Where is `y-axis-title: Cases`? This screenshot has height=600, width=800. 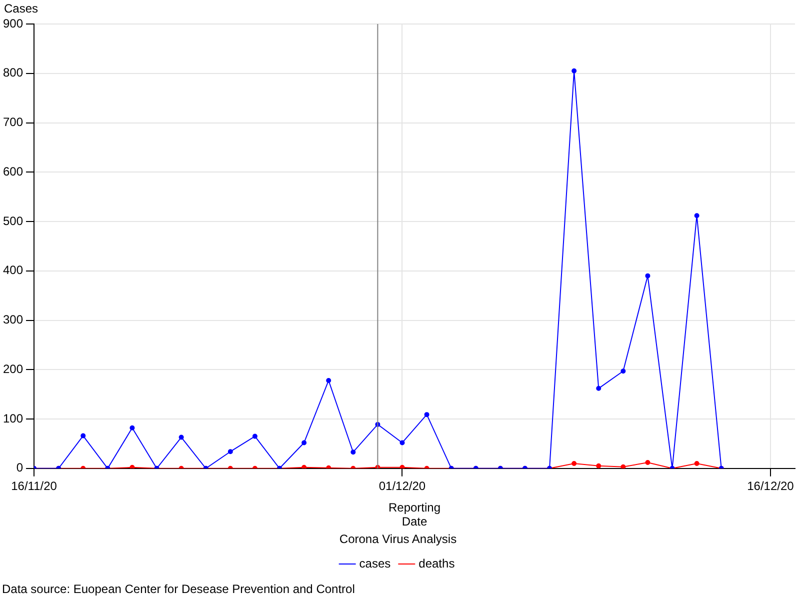
y-axis-title: Cases is located at coordinates (21, 8).